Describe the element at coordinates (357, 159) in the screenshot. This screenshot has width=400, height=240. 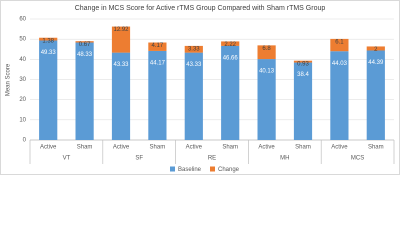
I see `group-label: MCS` at that location.